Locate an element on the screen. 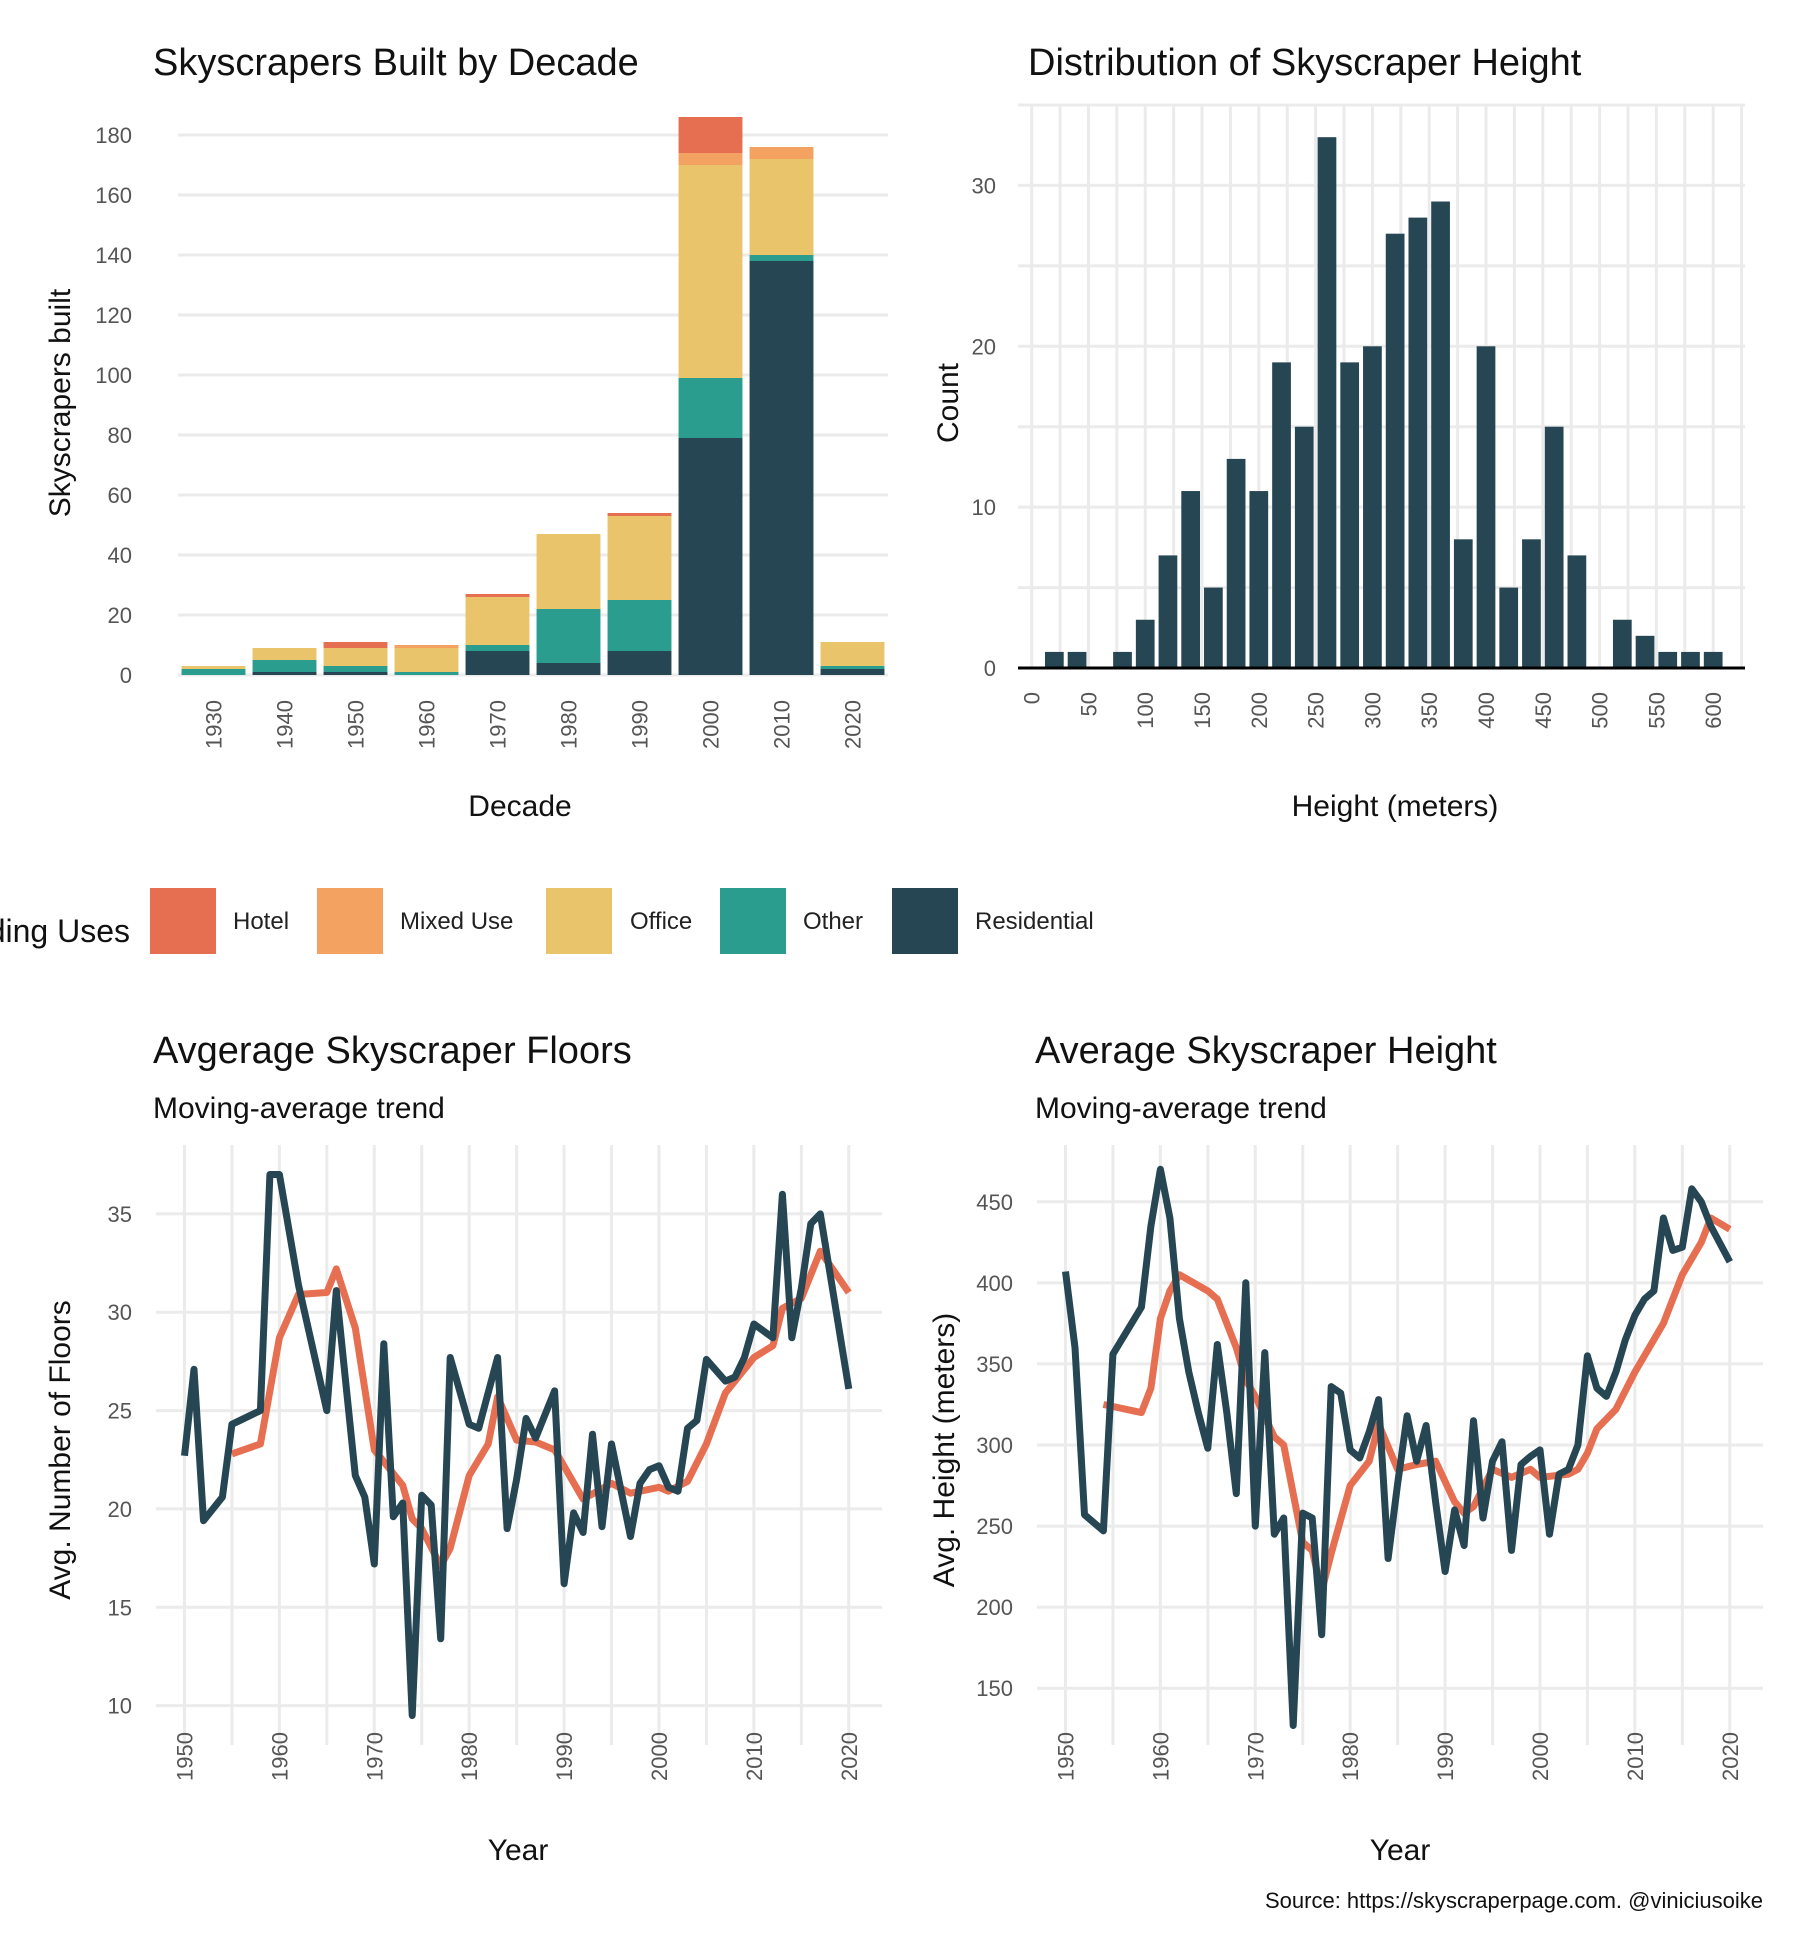  y-tick-label: 160 is located at coordinates (113, 195).